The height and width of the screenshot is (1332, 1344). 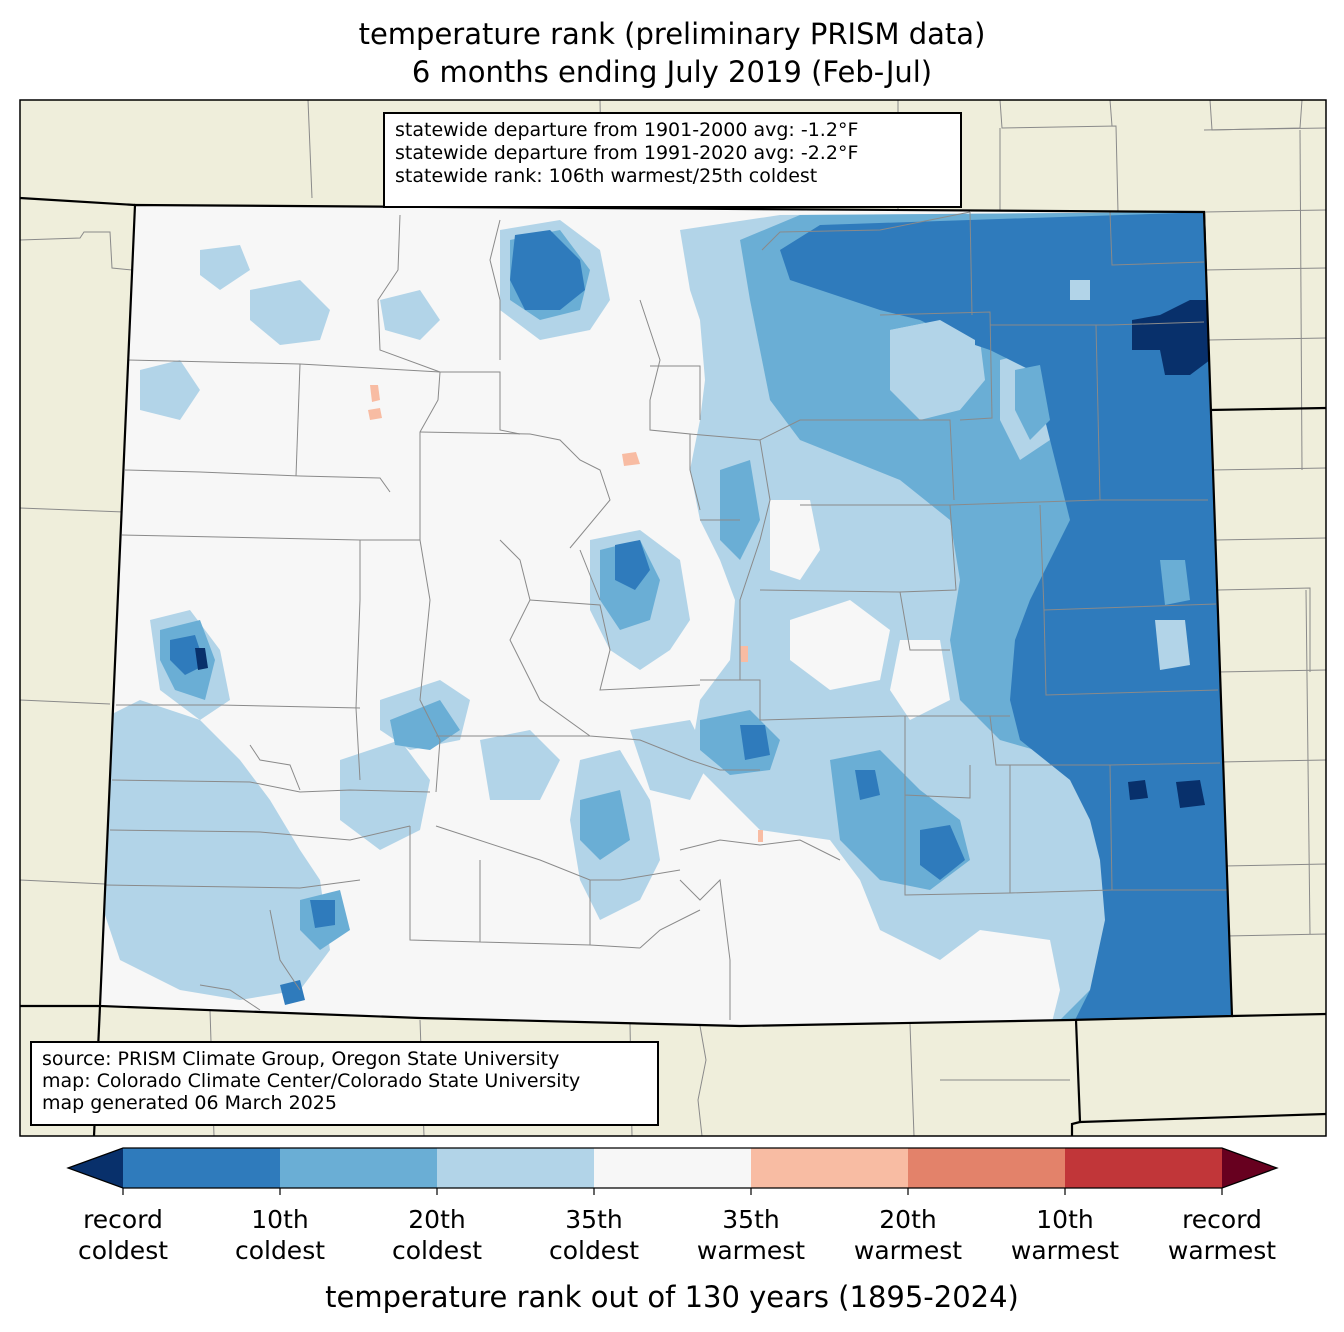 What do you see at coordinates (95, 1168) in the screenshot?
I see `colorbar-extend-low` at bounding box center [95, 1168].